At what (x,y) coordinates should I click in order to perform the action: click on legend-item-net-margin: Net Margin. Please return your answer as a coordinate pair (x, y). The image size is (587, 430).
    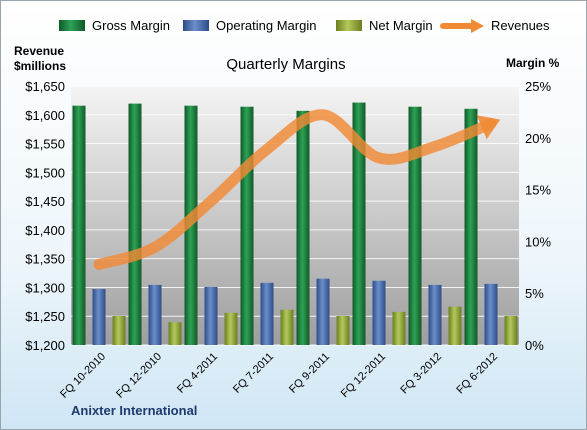
    Looking at the image, I should click on (384, 25).